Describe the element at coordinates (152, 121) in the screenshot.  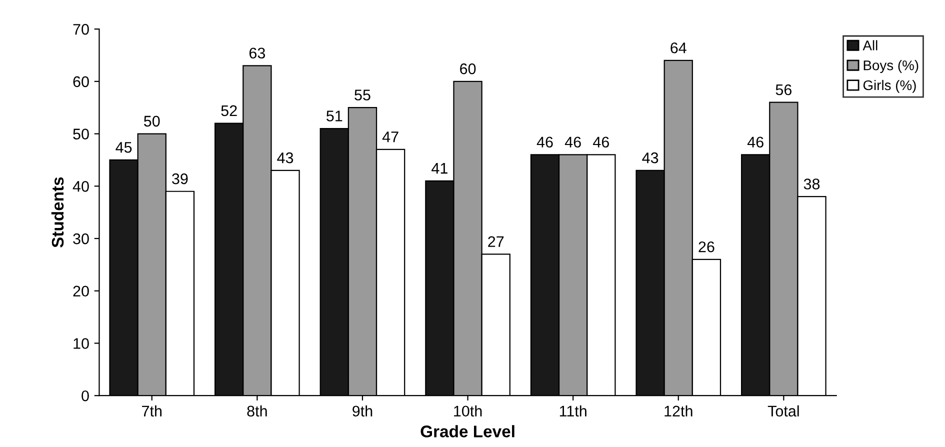
I see `data-label: 50` at that location.